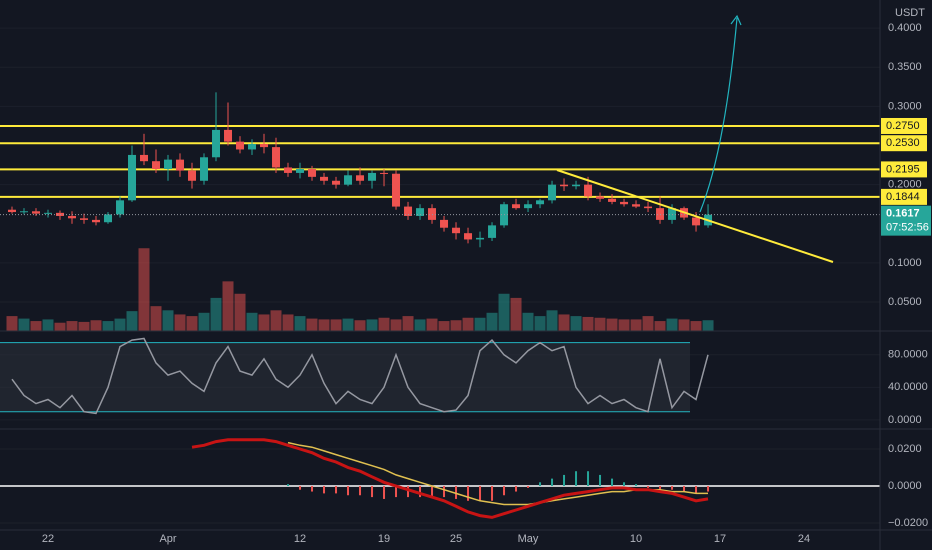 This screenshot has height=550, width=932. Describe the element at coordinates (528, 539) in the screenshot. I see `x-tick-label: May` at that location.